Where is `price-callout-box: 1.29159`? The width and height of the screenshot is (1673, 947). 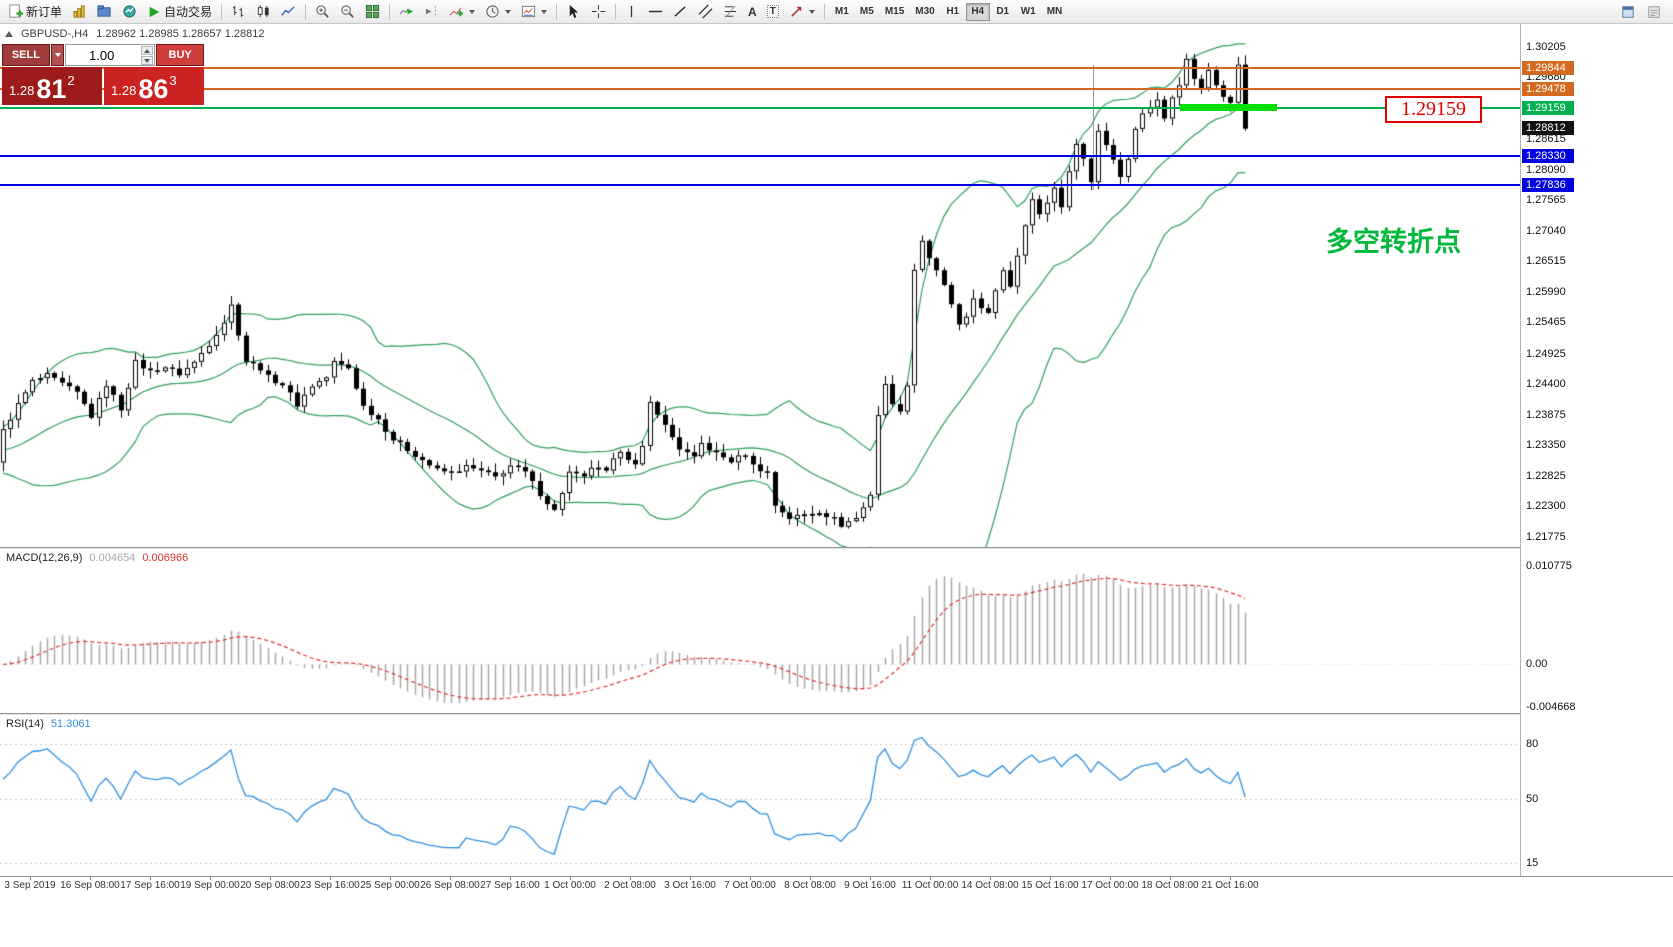
price-callout-box: 1.29159 is located at coordinates (1433, 109).